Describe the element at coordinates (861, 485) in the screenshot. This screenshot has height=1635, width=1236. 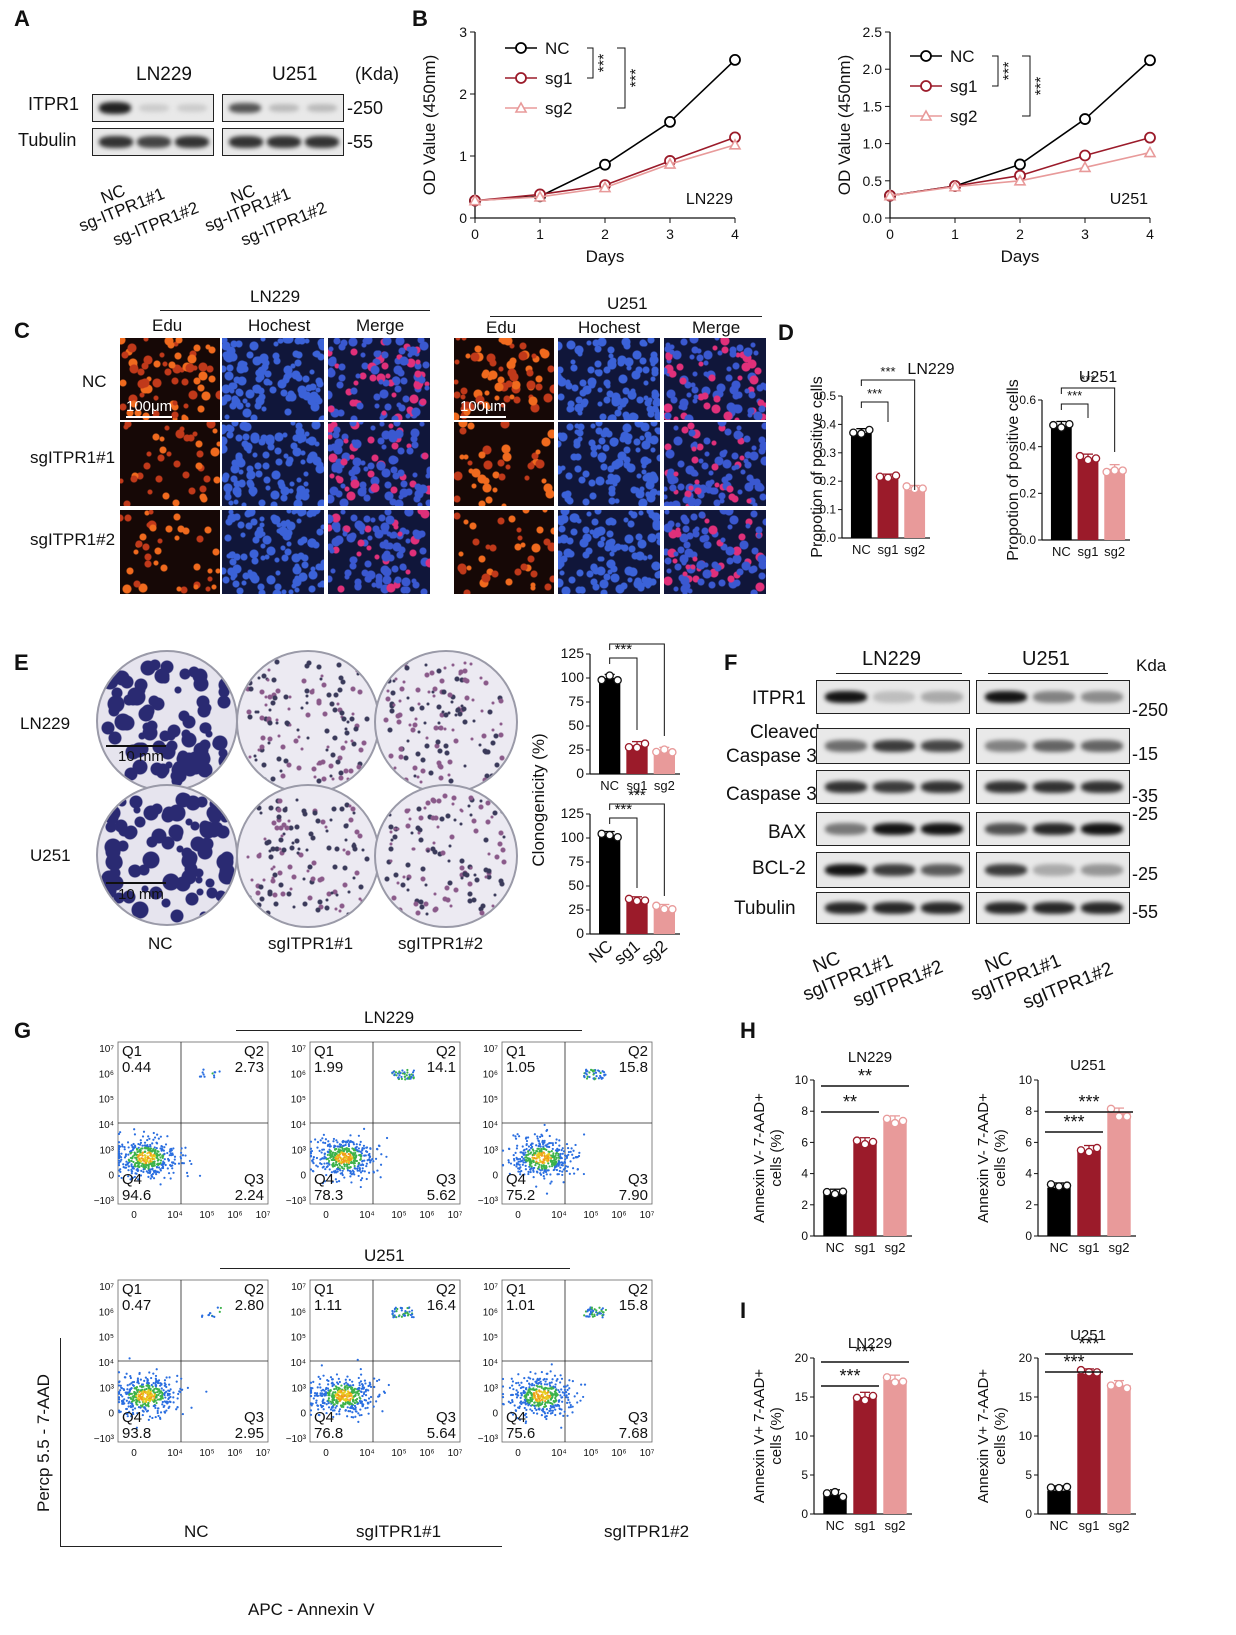
I see `bar-NC` at that location.